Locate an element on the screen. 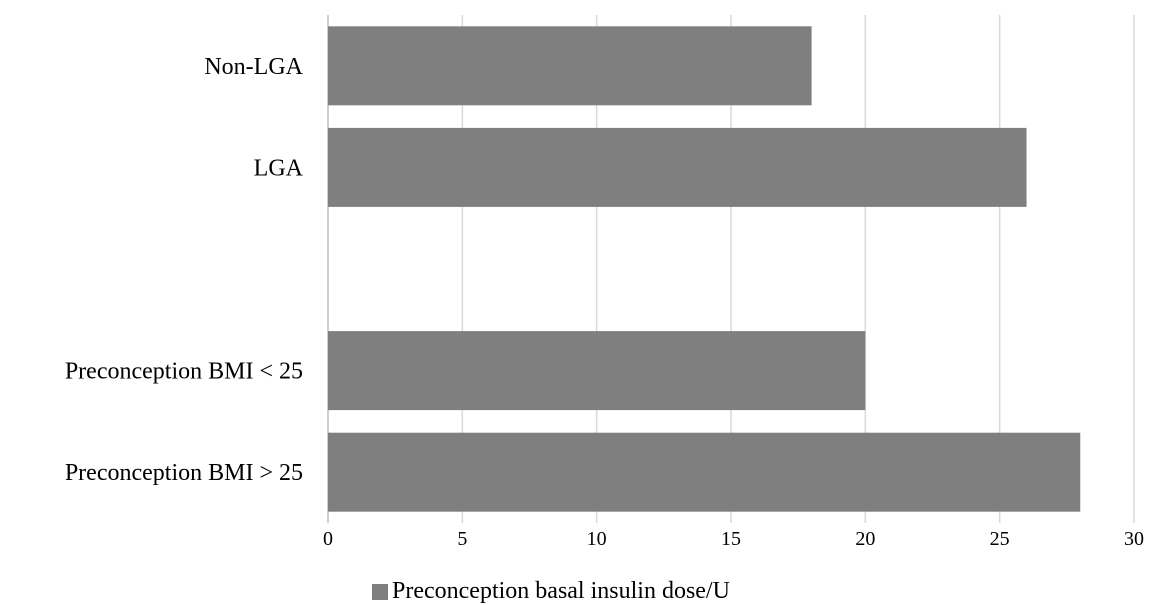  x-tick-label: 15 is located at coordinates (731, 539).